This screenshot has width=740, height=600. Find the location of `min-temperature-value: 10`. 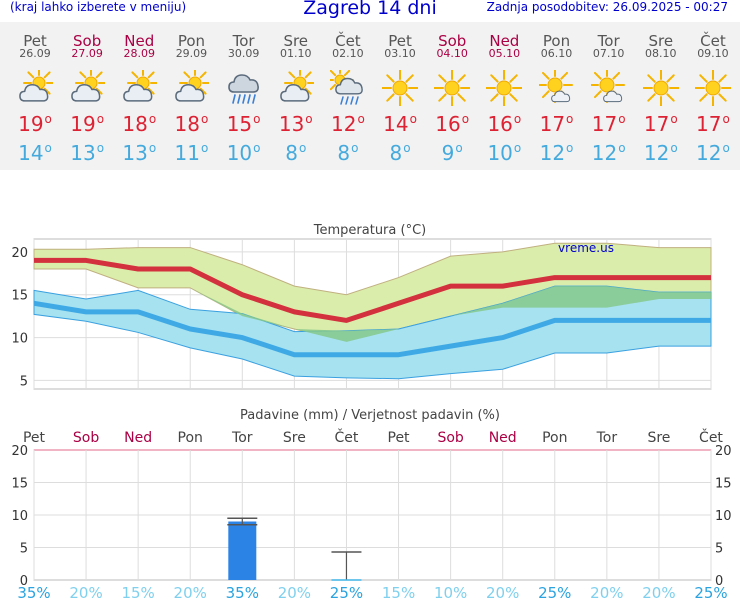

min-temperature-value: 10 is located at coordinates (500, 153).